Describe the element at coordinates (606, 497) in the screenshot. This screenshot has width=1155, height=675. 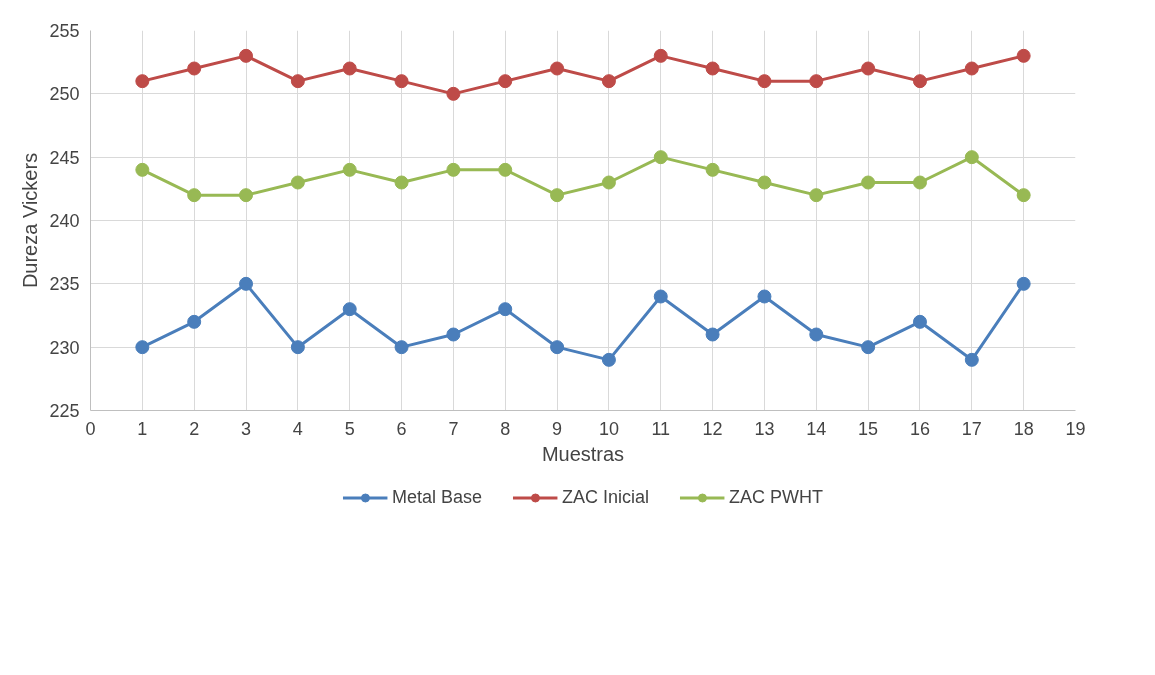
I see `legend-label: ZAC Inicial` at that location.